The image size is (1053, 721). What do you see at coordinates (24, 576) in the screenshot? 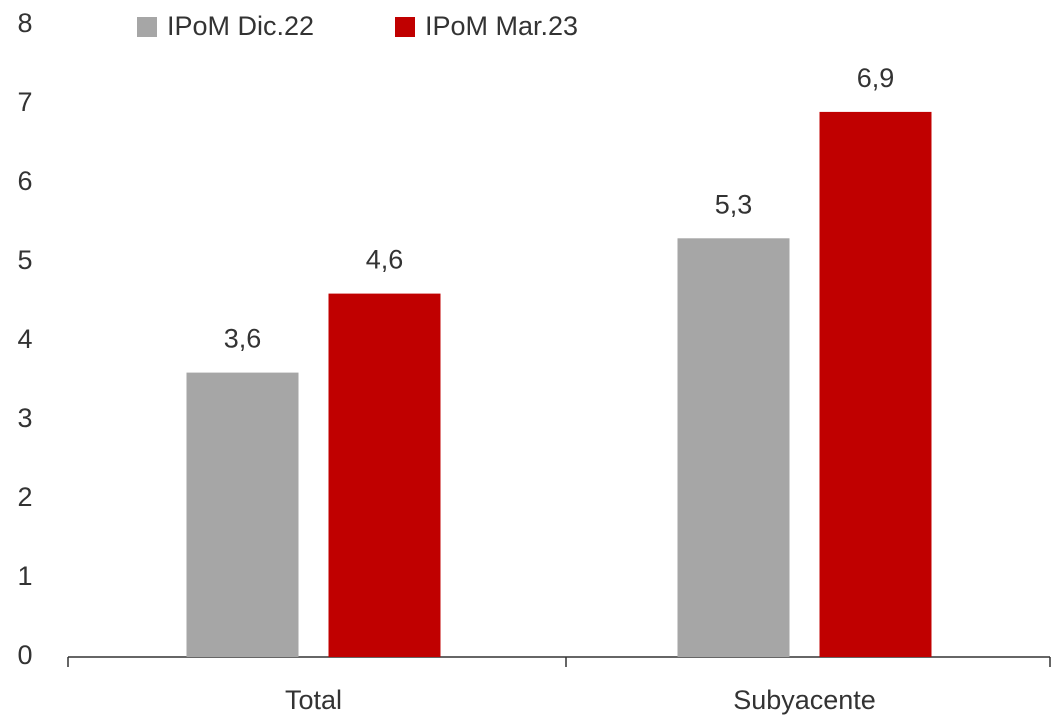
I see `y-tick-label: 1` at bounding box center [24, 576].